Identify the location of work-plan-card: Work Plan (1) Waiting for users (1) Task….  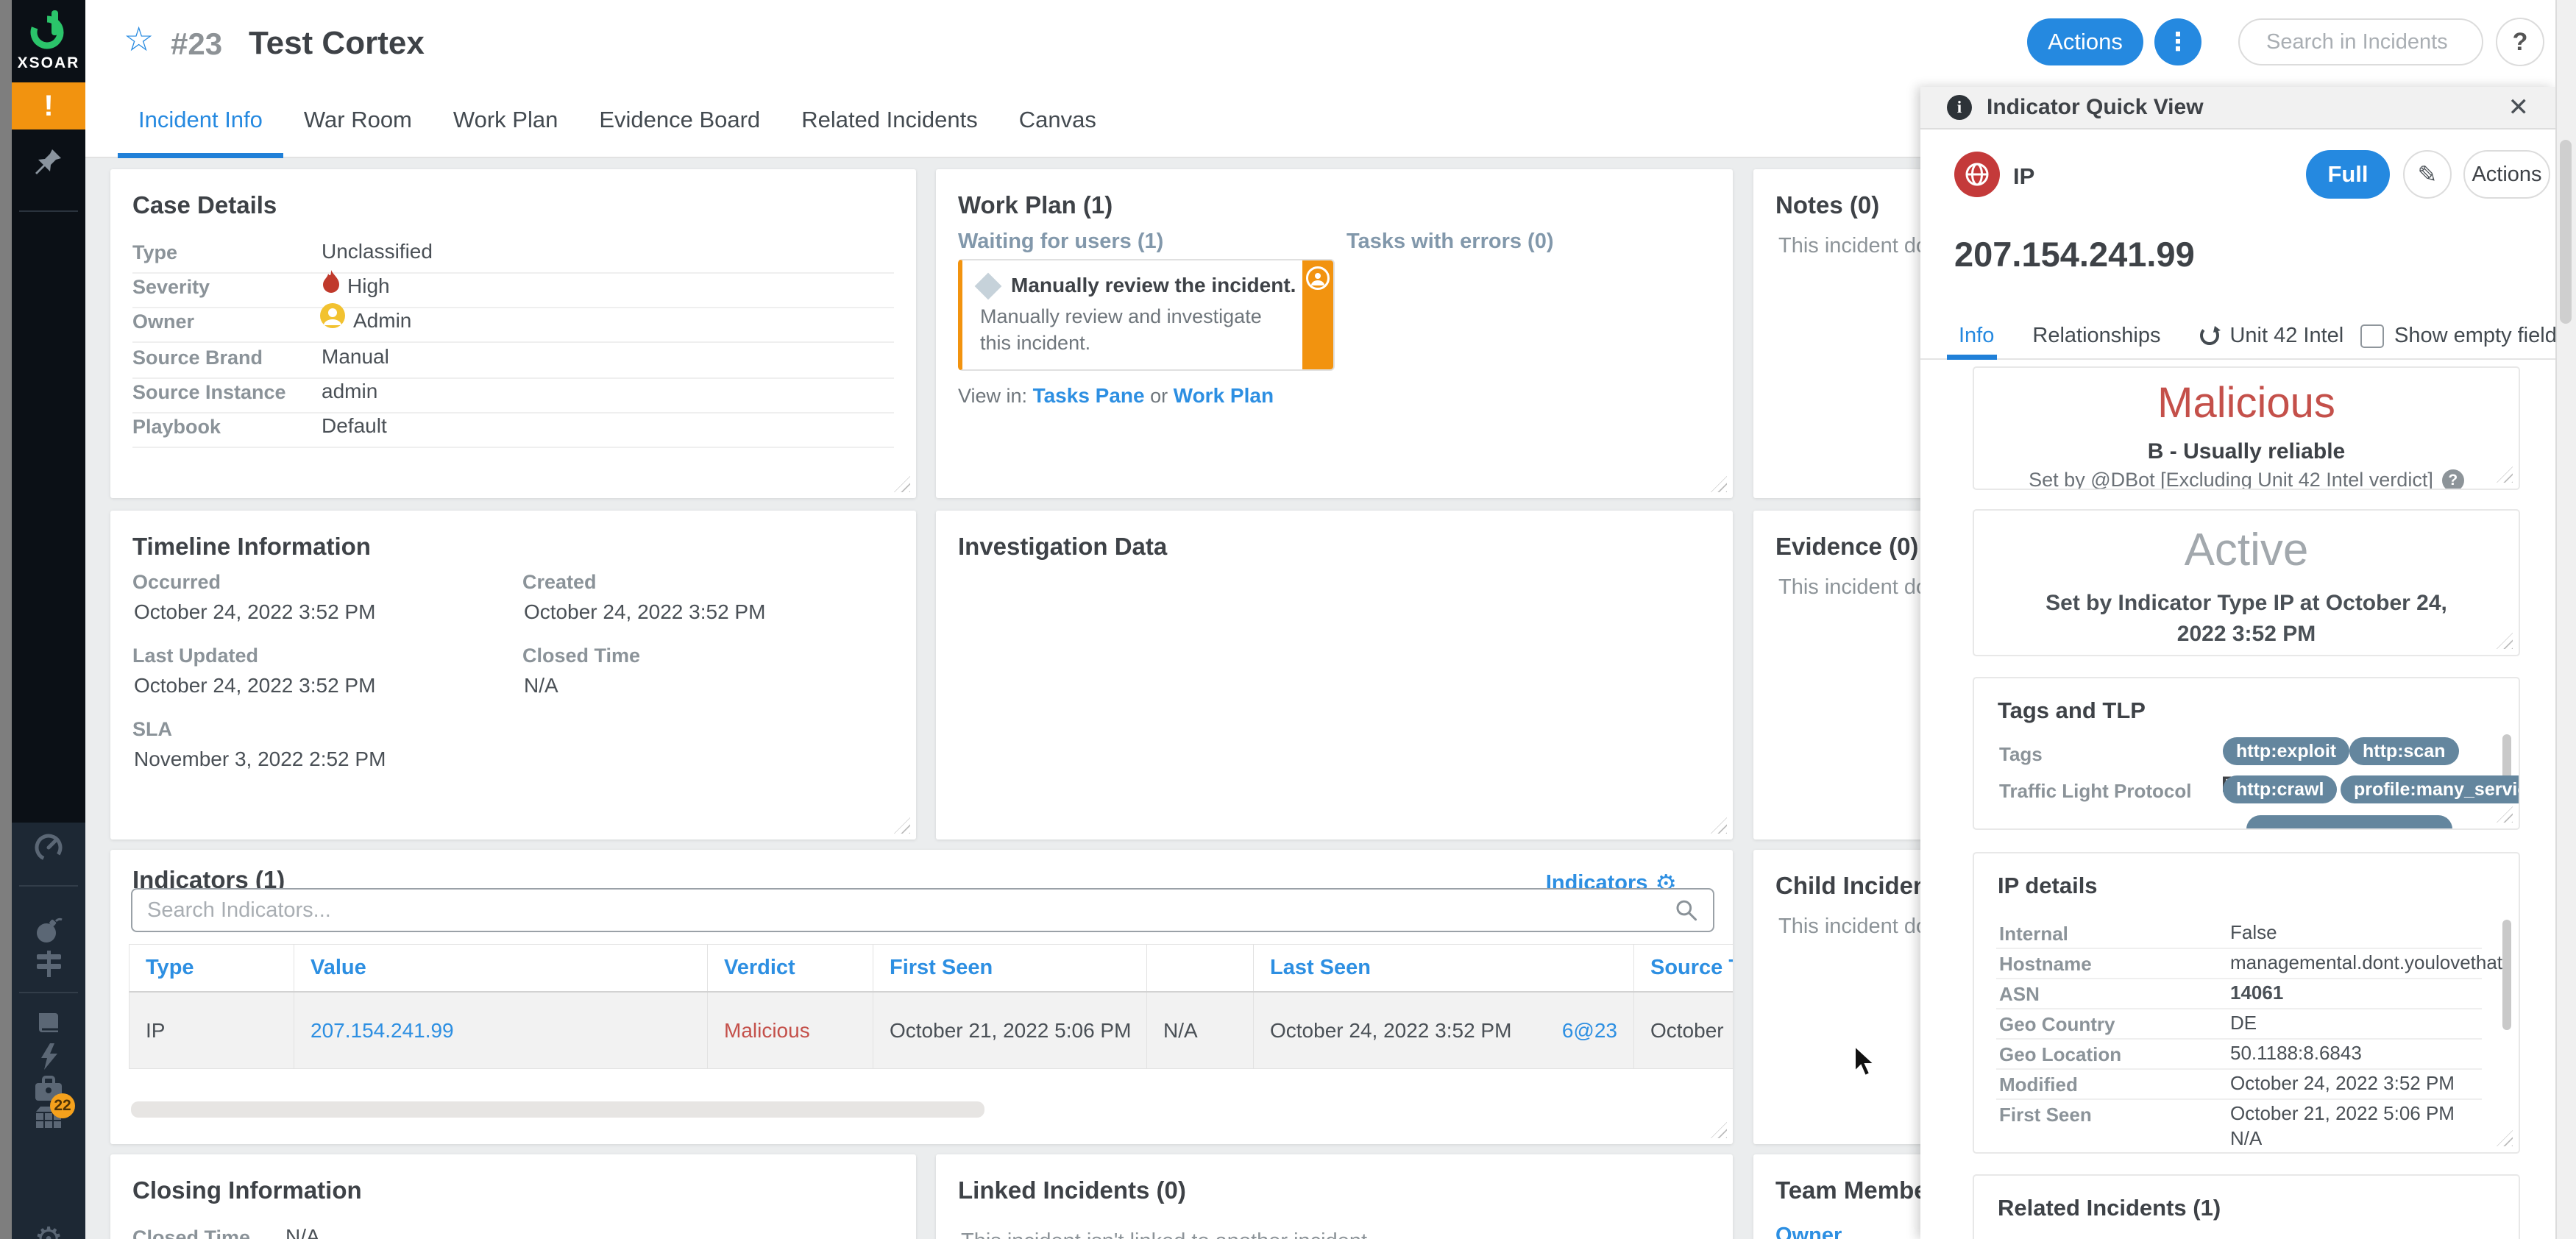
(1334, 333).